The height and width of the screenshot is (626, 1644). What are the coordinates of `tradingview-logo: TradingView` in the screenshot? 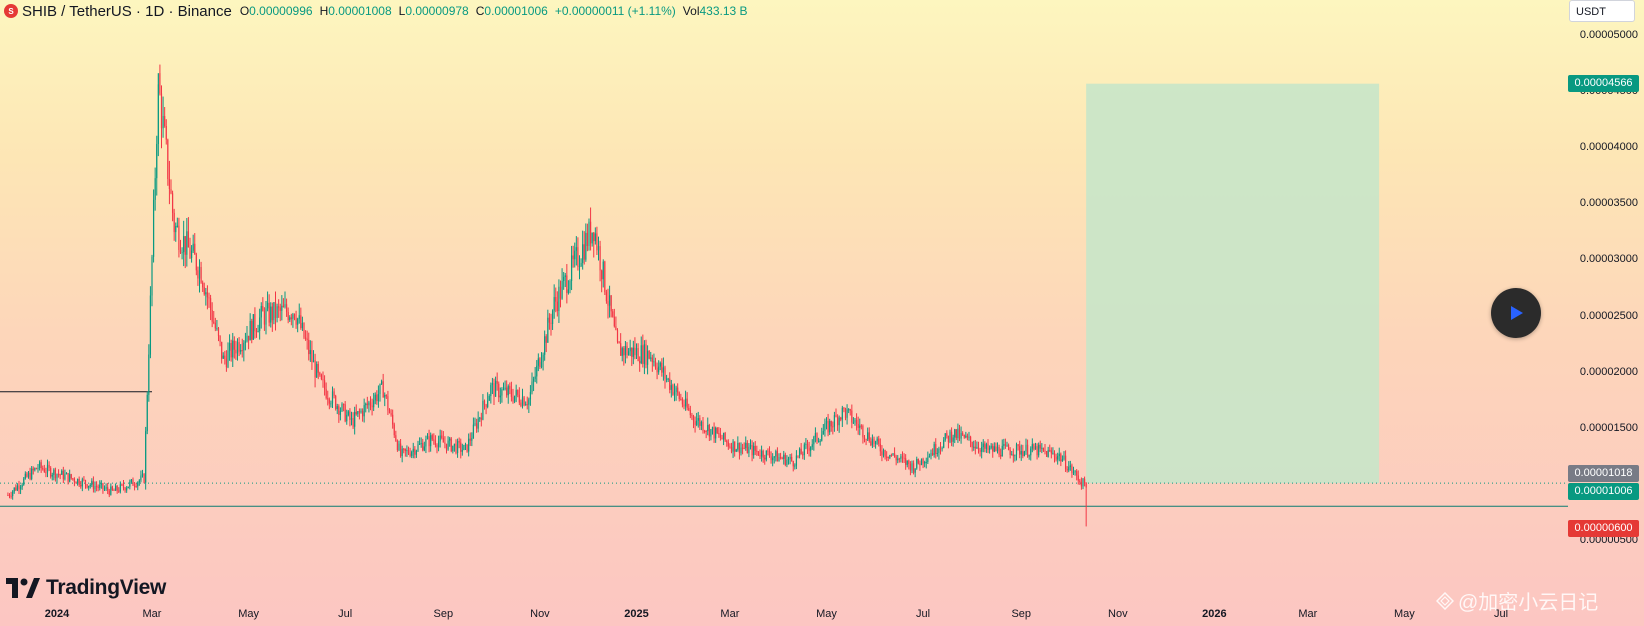 It's located at (86, 588).